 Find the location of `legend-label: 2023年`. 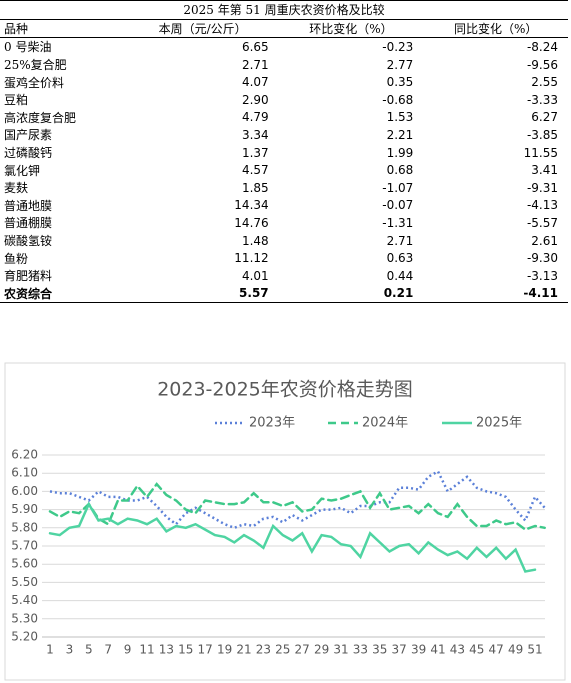

legend-label: 2023年 is located at coordinates (272, 423).